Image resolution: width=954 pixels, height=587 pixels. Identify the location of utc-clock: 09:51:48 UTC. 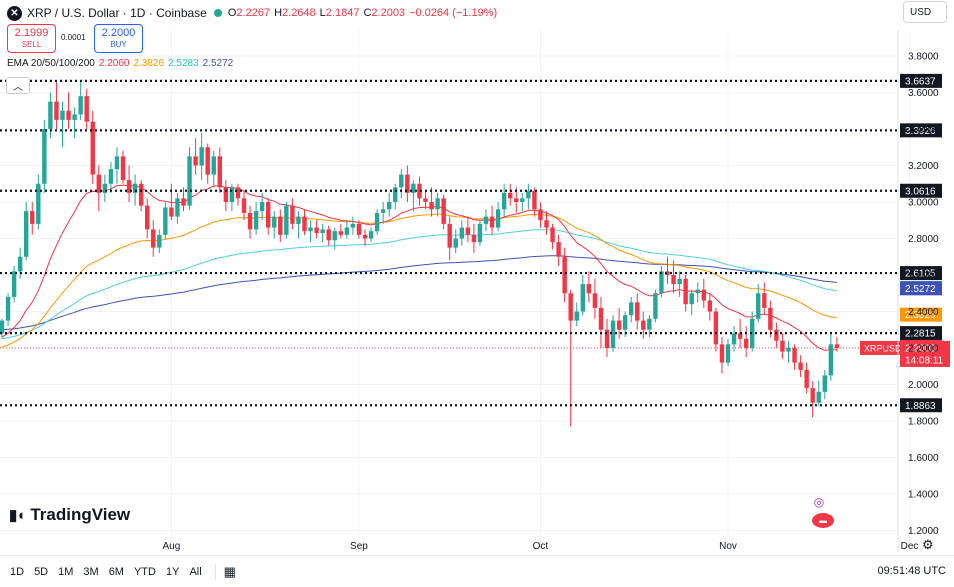
(911, 571).